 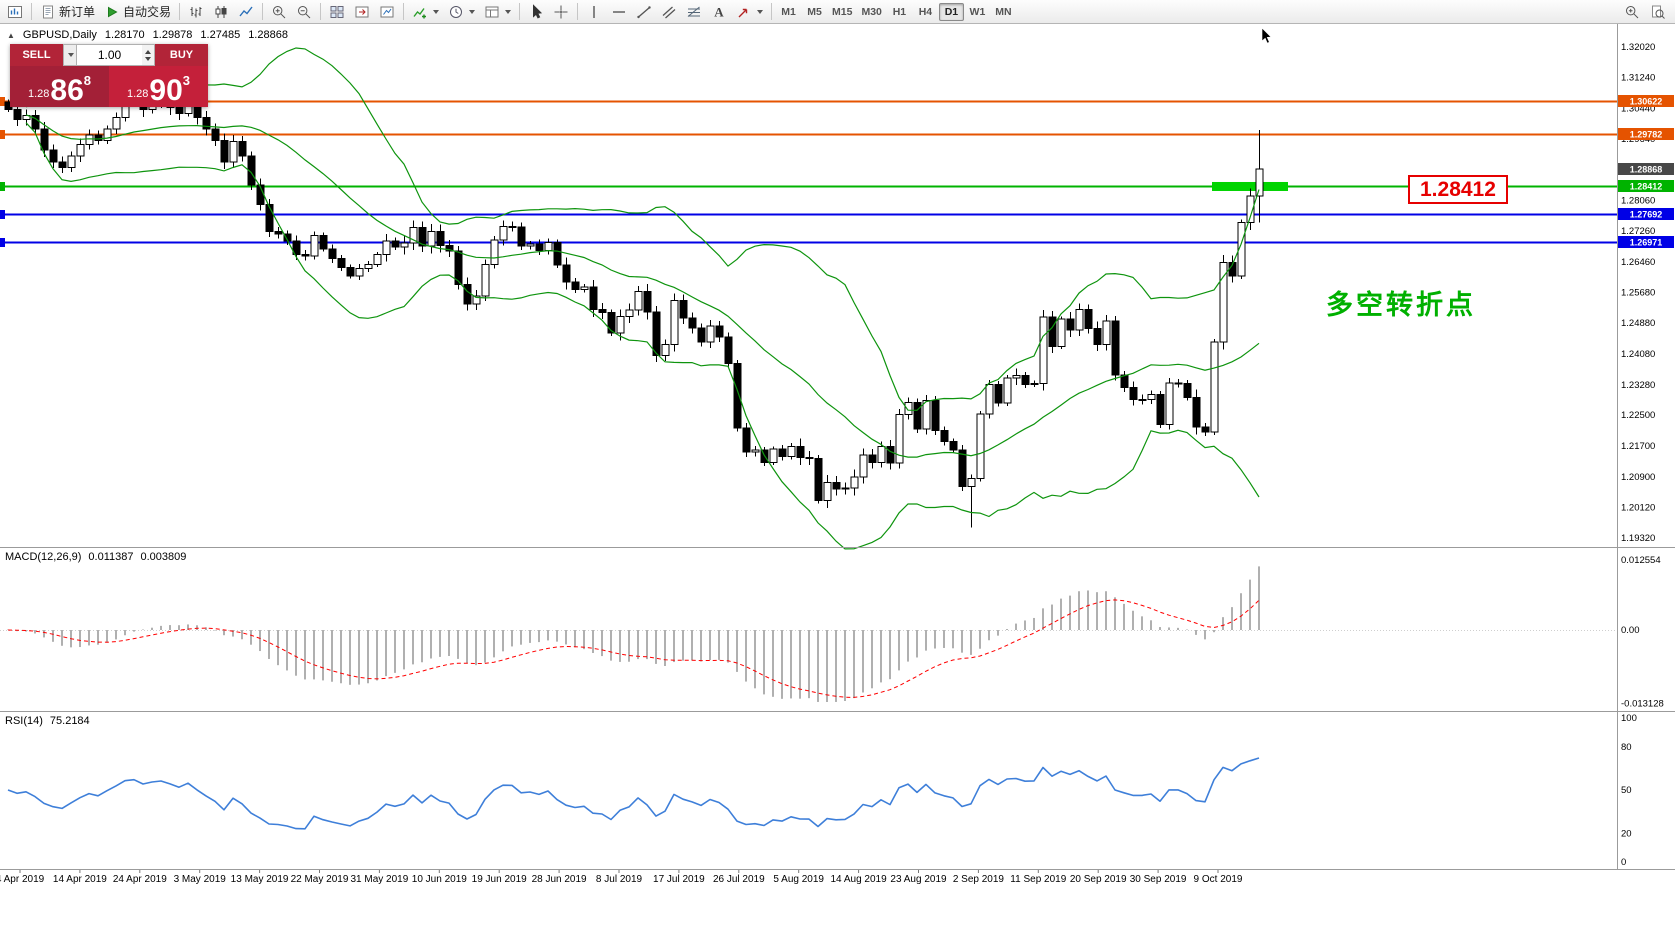 What do you see at coordinates (497, 11) in the screenshot?
I see `templates-list-button` at bounding box center [497, 11].